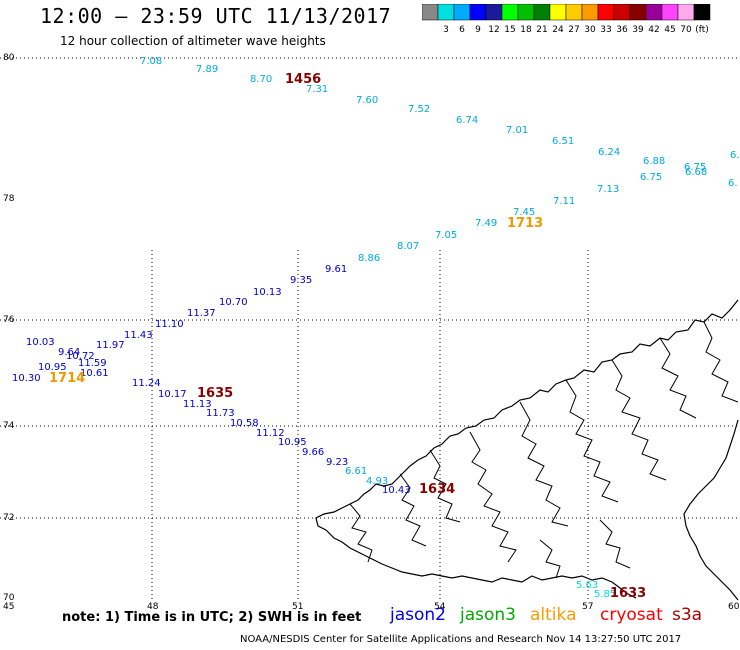 The image size is (740, 650). I want to click on legend-label: 6, so click(462, 29).